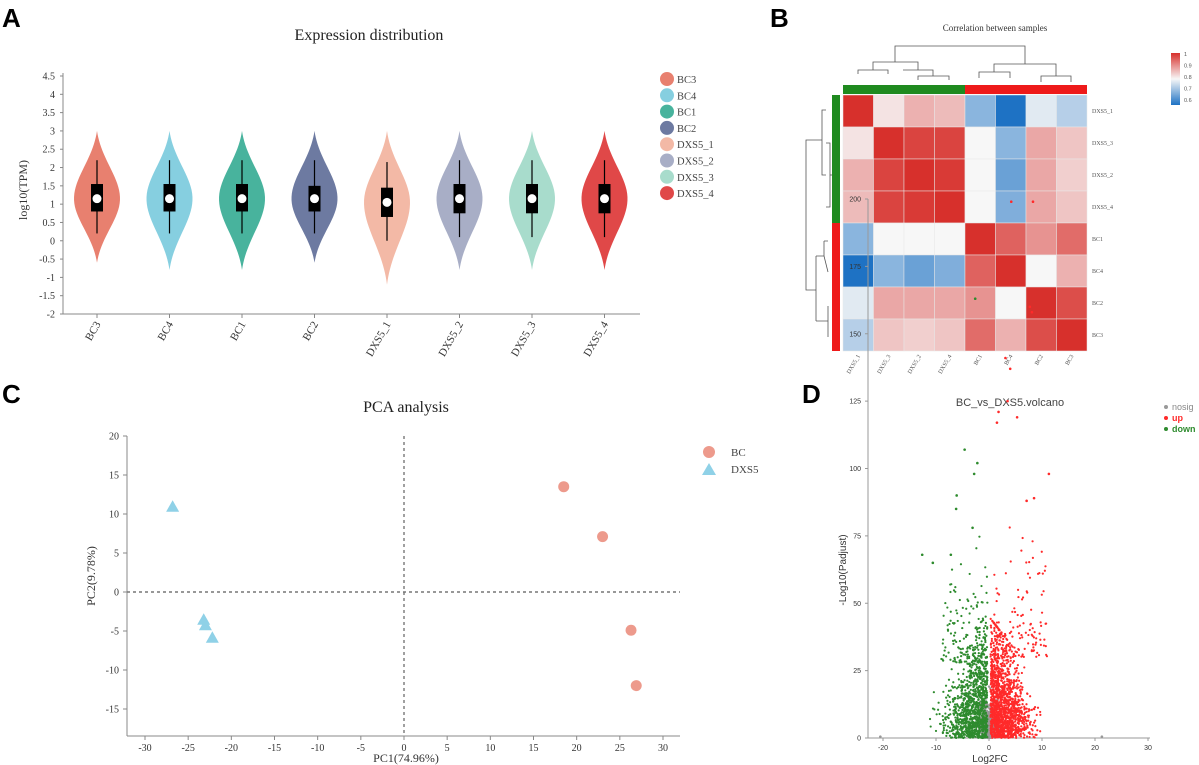 The image size is (1199, 765). Describe the element at coordinates (97, 196) in the screenshot. I see `violin-bc3` at that location.